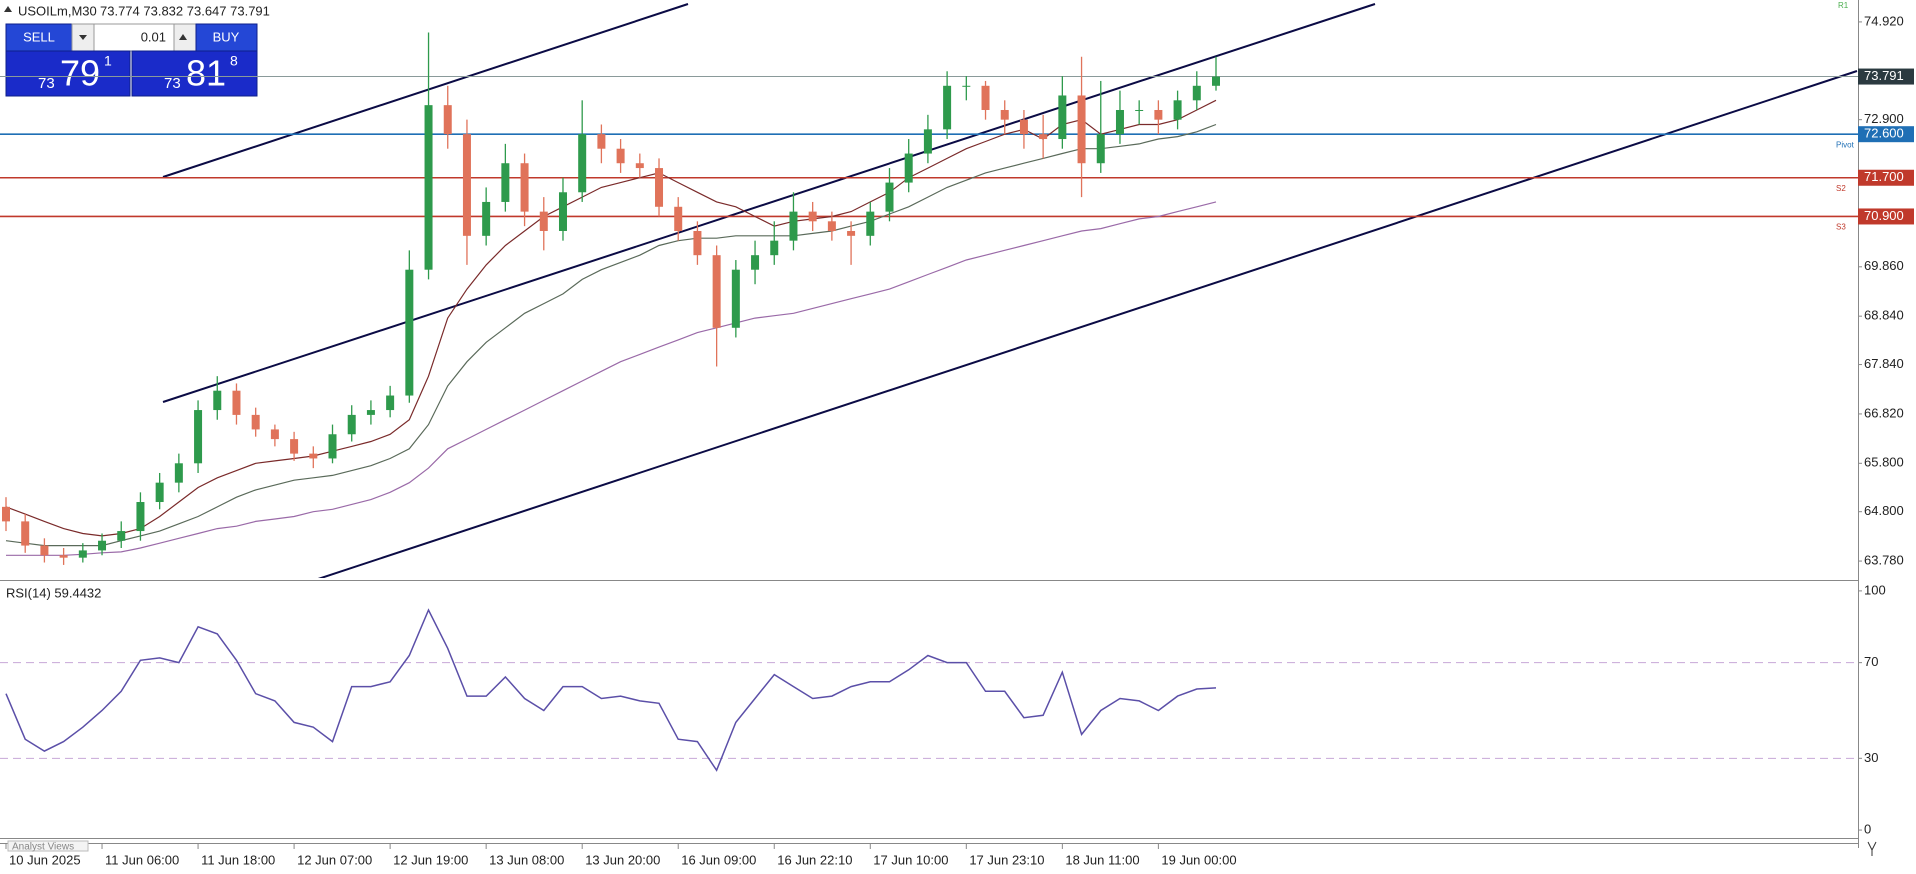 Image resolution: width=1916 pixels, height=874 pixels. I want to click on x-tick-label: 18 Jun 11:00, so click(1102, 859).